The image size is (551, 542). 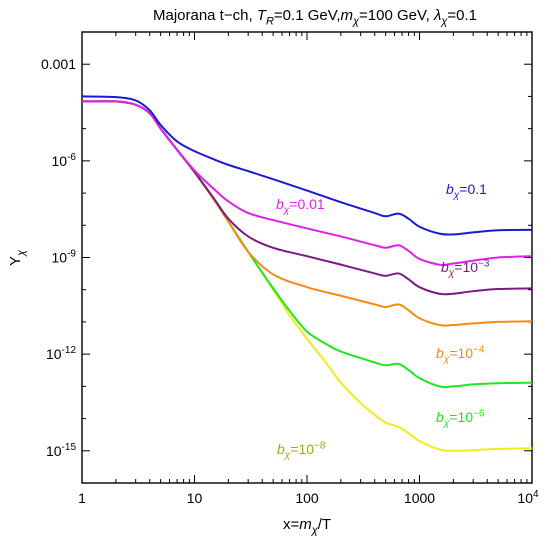 I want to click on x-tick-label: 100, so click(x=307, y=498).